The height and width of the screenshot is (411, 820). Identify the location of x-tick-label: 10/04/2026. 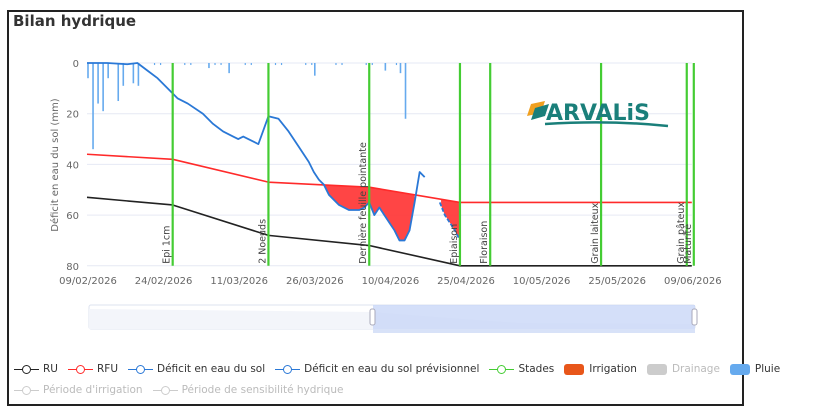
(391, 281).